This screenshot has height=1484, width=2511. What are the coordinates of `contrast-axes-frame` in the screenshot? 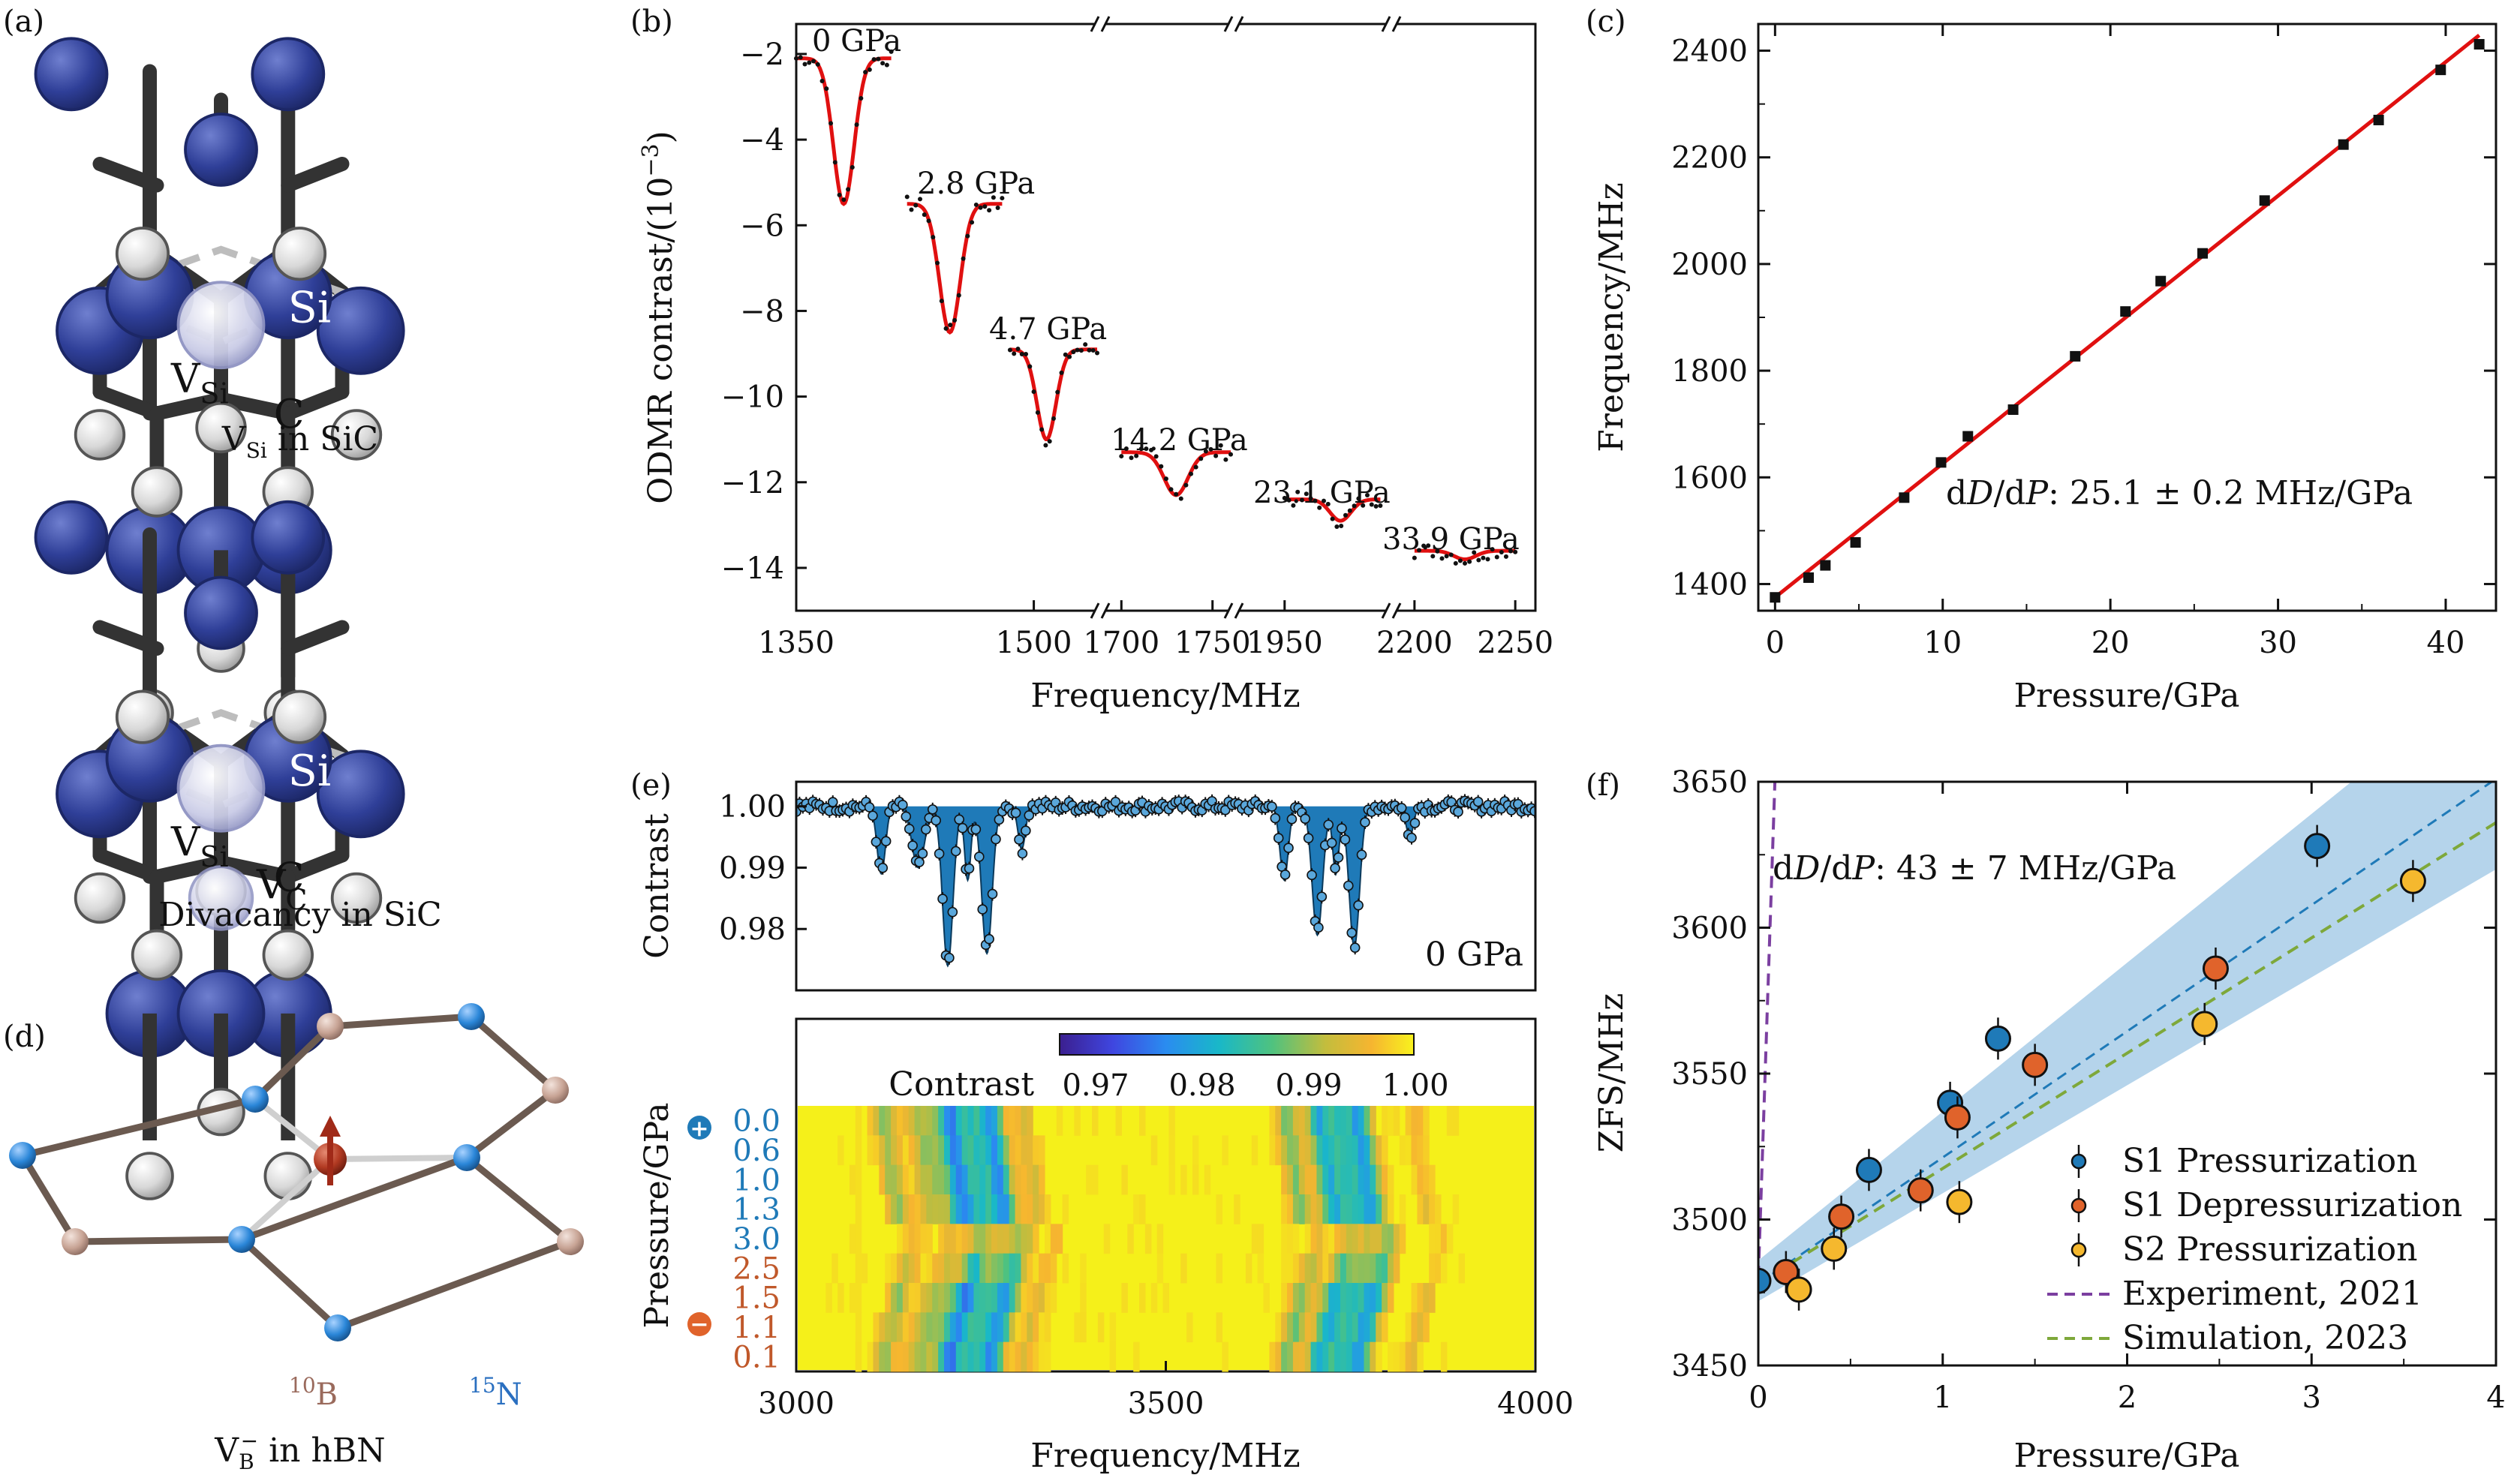 It's located at (1166, 886).